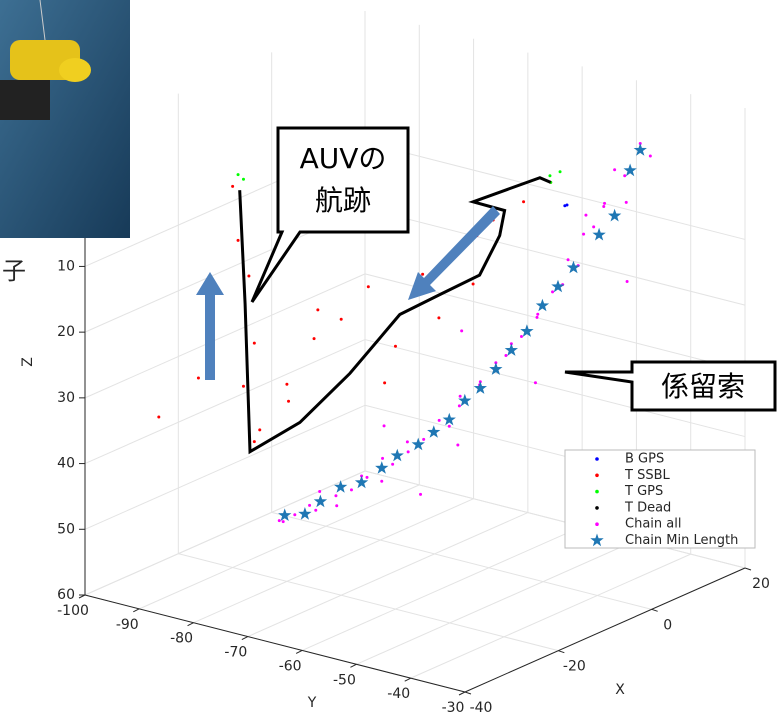 This screenshot has width=780, height=713. What do you see at coordinates (643, 491) in the screenshot?
I see `legend-label: T GPS` at bounding box center [643, 491].